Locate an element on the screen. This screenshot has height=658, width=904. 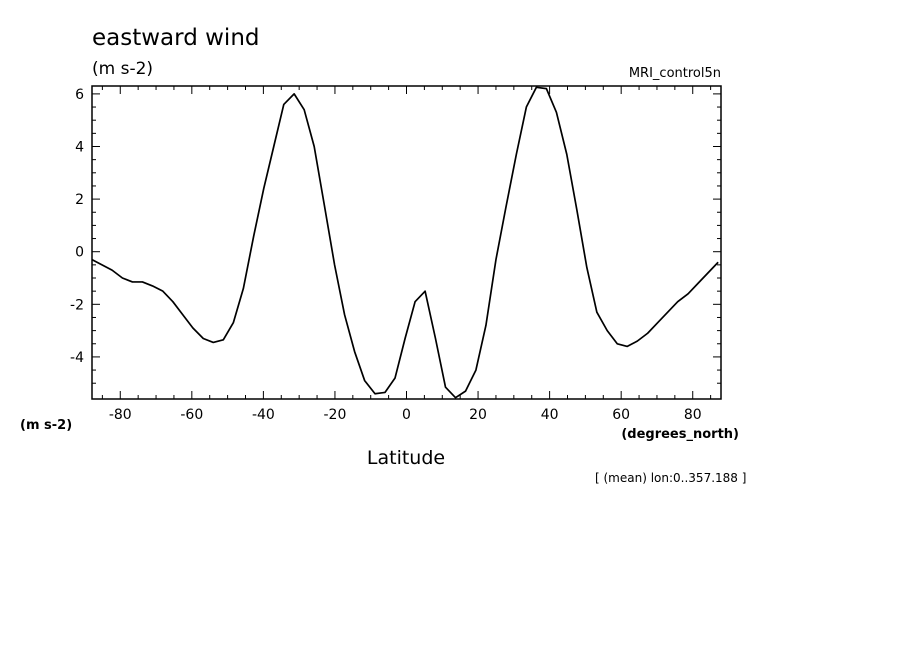
x-tick-label: -20 is located at coordinates (335, 415).